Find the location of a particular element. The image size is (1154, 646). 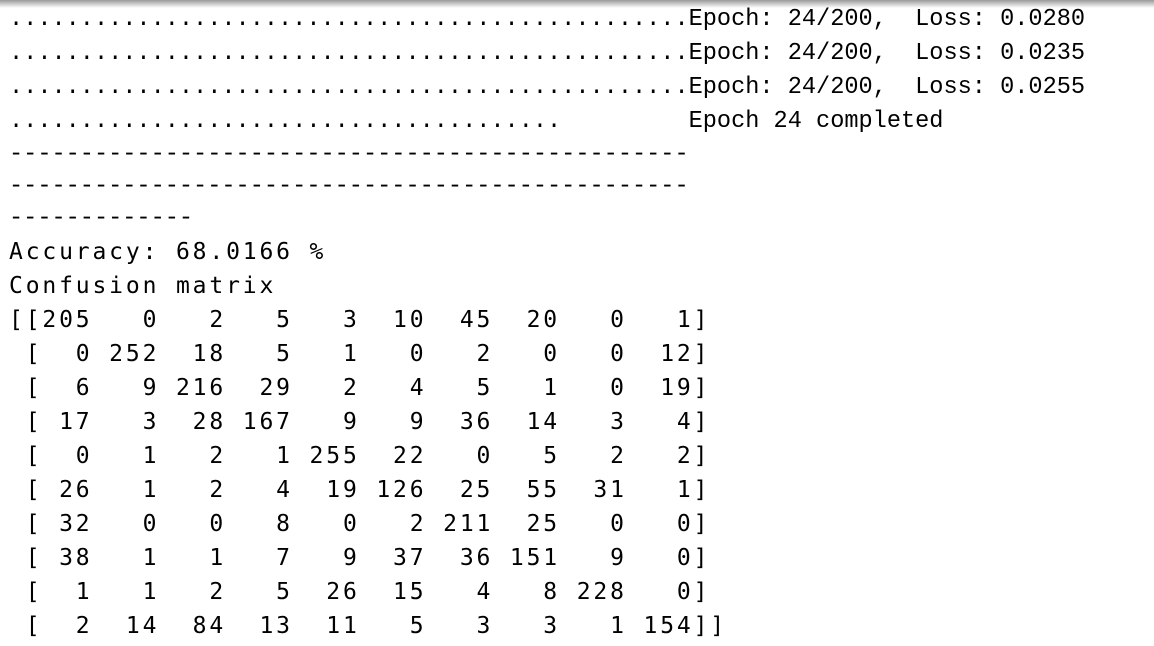

confusion-matrix-row: [ 1 1 2 5 26 15 4 8 228 0] is located at coordinates (360, 592).